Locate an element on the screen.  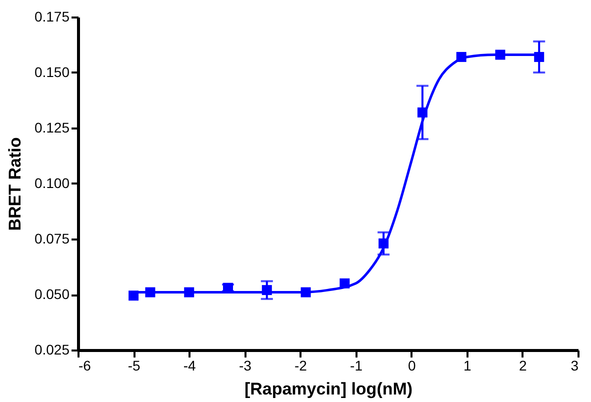
x-tick-label: -4 is located at coordinates (189, 366).